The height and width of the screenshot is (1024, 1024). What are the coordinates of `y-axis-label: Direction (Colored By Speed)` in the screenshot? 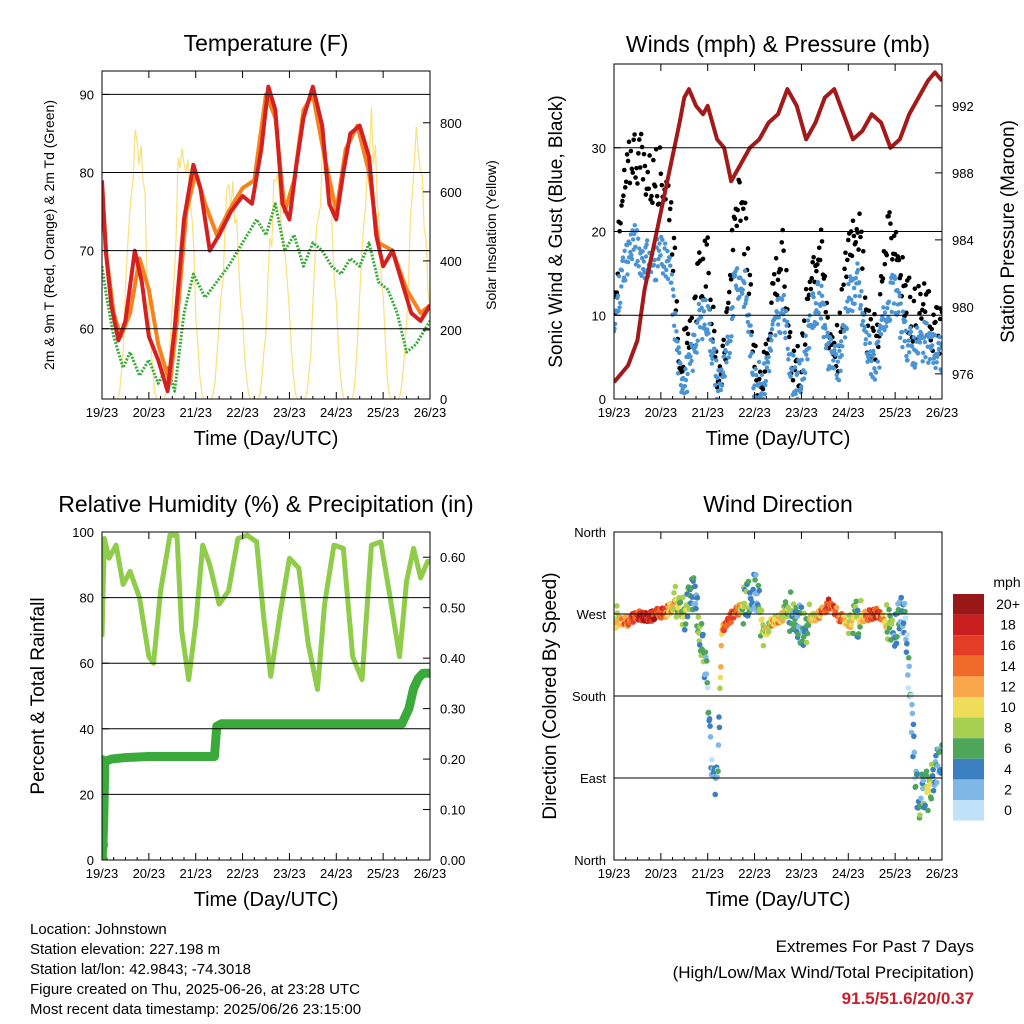 It's located at (550, 695).